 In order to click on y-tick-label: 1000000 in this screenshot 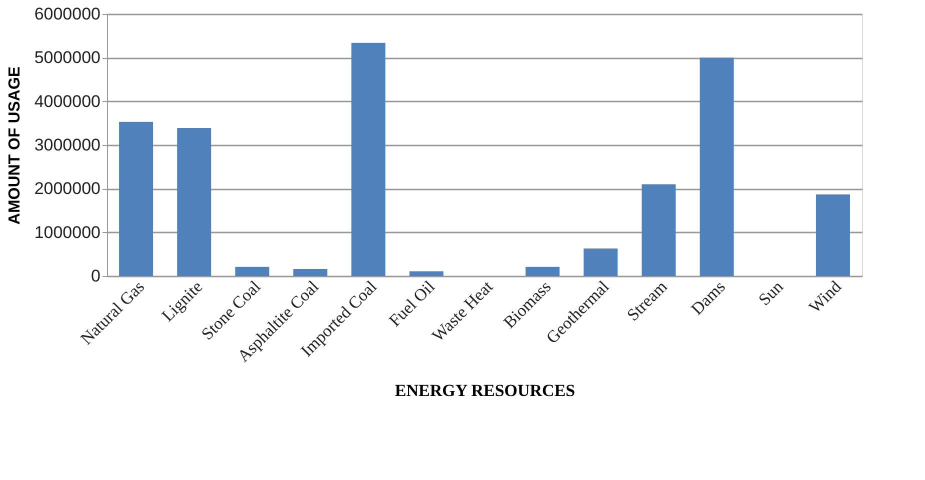, I will do `click(67, 232)`.